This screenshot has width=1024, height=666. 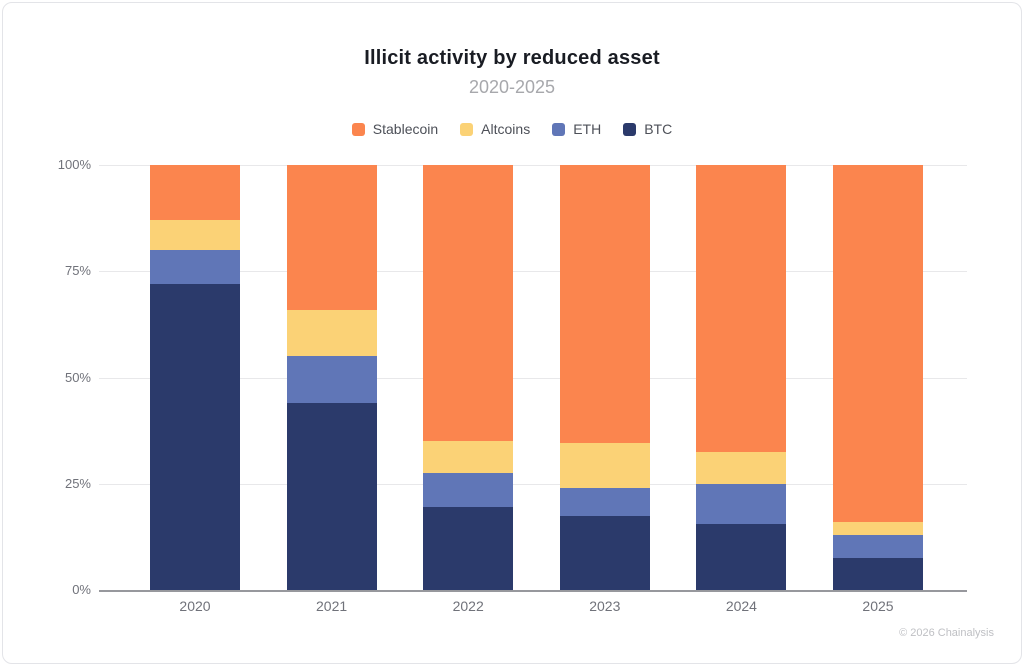 What do you see at coordinates (630, 129) in the screenshot?
I see `legend-swatch-btc` at bounding box center [630, 129].